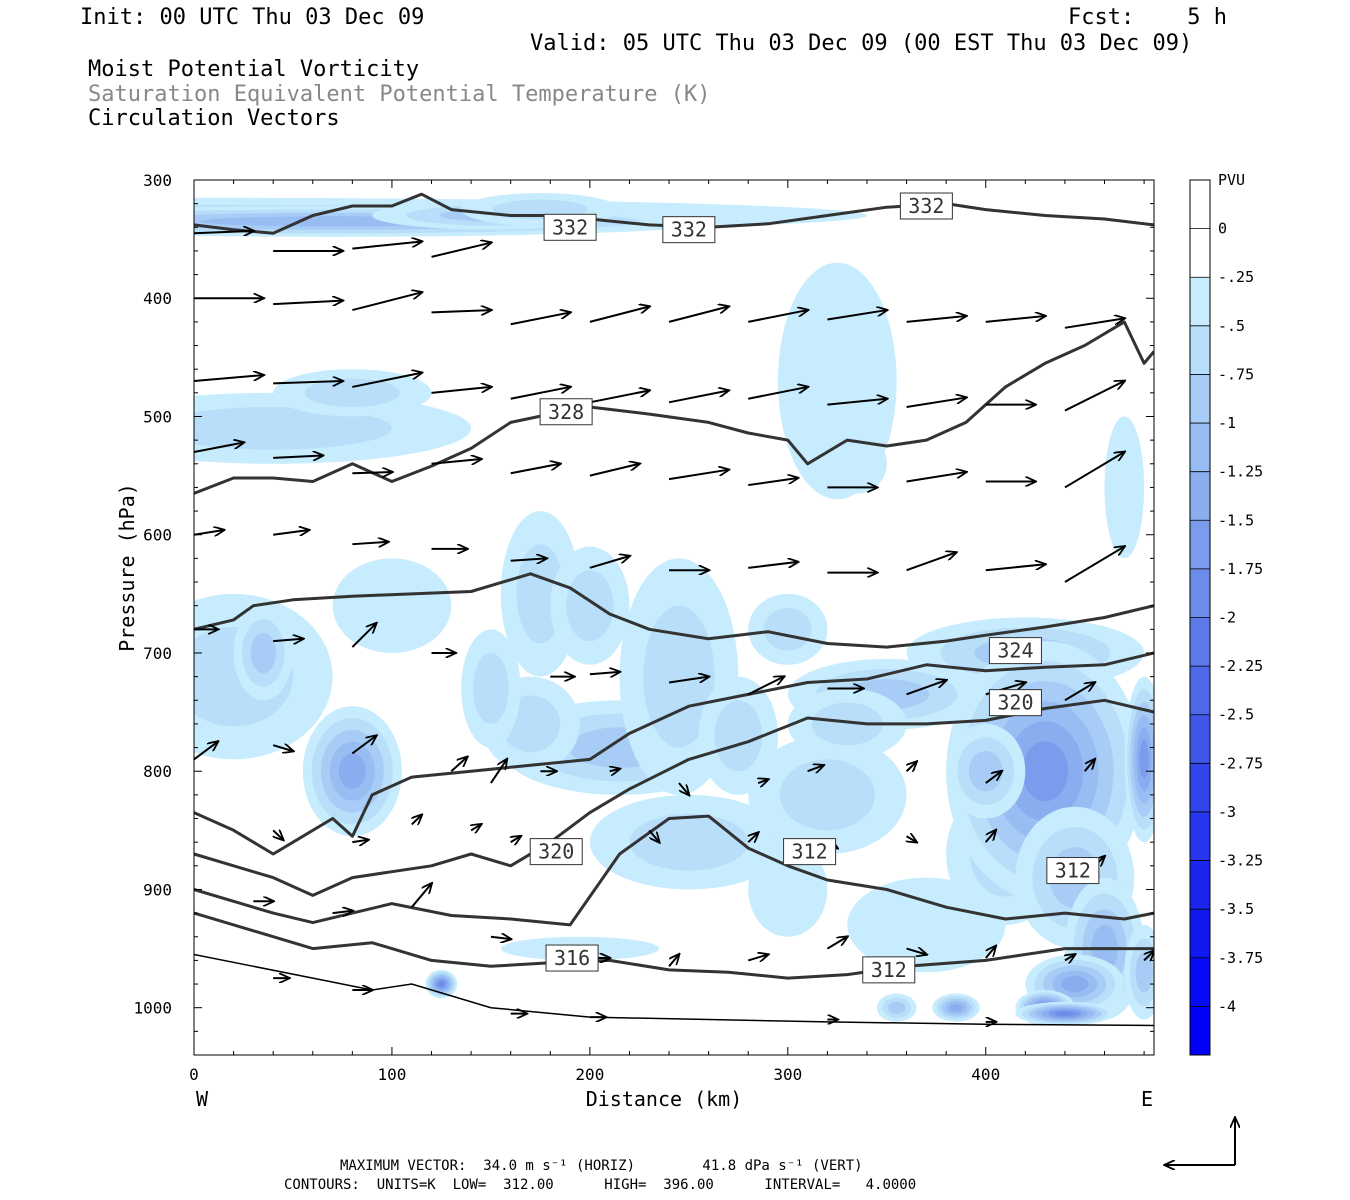  What do you see at coordinates (214, 118) in the screenshot?
I see `field-title-vectors: Circulation Vectors` at bounding box center [214, 118].